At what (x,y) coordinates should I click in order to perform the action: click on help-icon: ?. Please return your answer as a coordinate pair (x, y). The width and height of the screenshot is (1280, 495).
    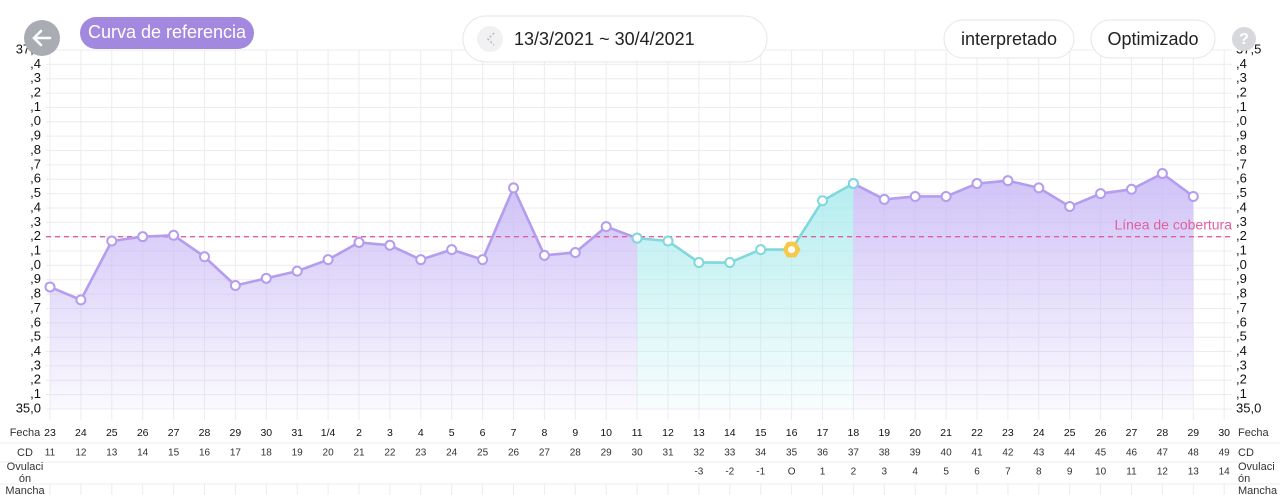
    Looking at the image, I should click on (1244, 39).